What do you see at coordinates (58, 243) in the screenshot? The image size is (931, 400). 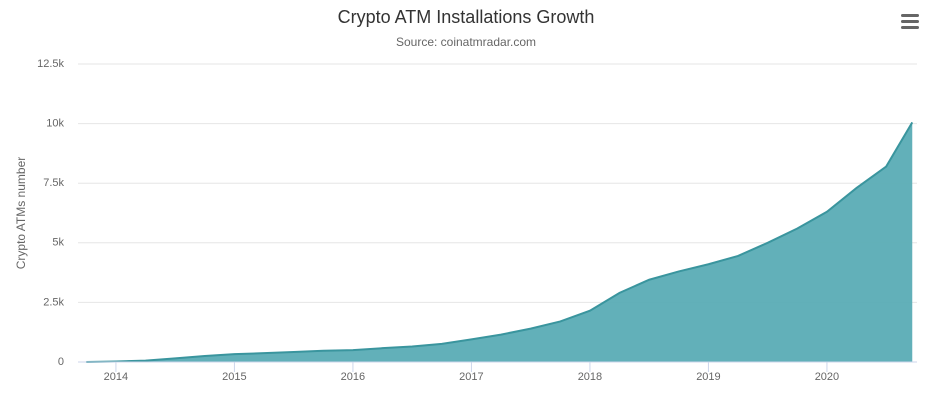 I see `y-tick-label: 5k` at bounding box center [58, 243].